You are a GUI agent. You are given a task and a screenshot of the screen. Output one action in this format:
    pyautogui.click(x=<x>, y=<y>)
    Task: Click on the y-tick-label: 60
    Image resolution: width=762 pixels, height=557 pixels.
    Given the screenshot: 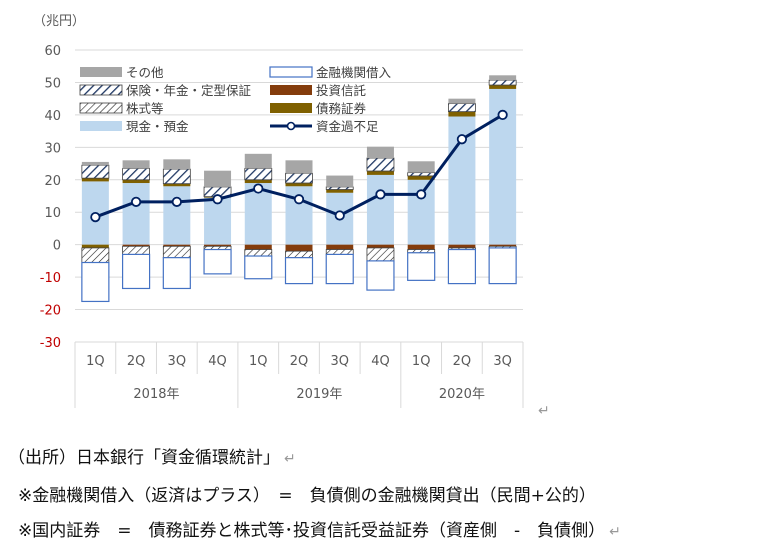 What is the action you would take?
    pyautogui.click(x=52, y=51)
    